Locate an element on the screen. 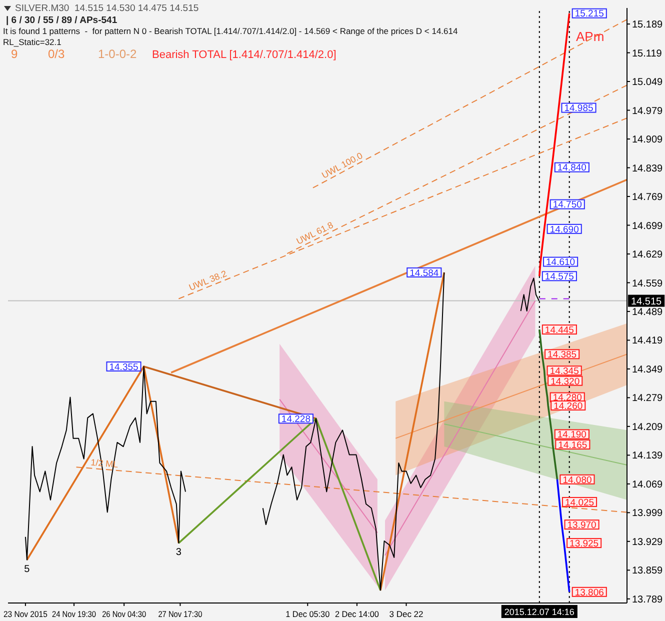 This screenshot has width=665, height=621. annotation: 14.355 is located at coordinates (123, 367).